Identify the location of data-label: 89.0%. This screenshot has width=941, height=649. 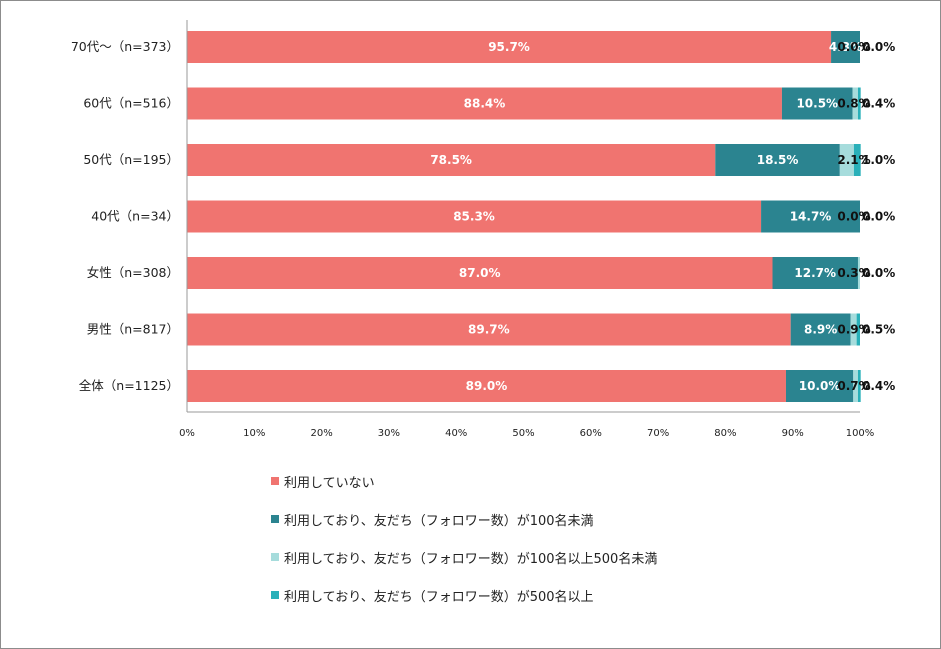
(487, 386).